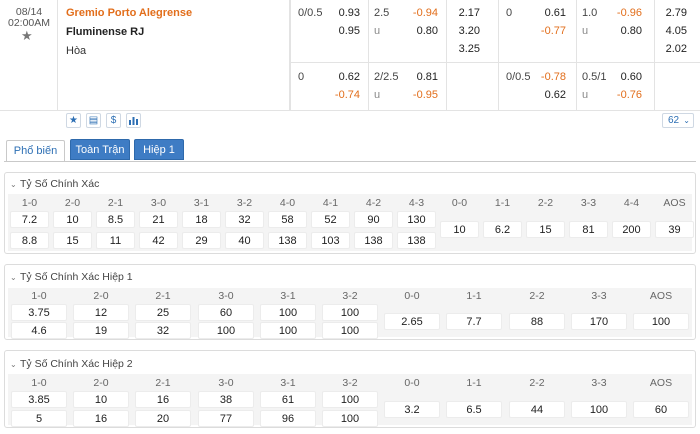 The width and height of the screenshot is (700, 434). What do you see at coordinates (469, 49) in the screenshot?
I see `ft-1x2-draw: 3.25` at bounding box center [469, 49].